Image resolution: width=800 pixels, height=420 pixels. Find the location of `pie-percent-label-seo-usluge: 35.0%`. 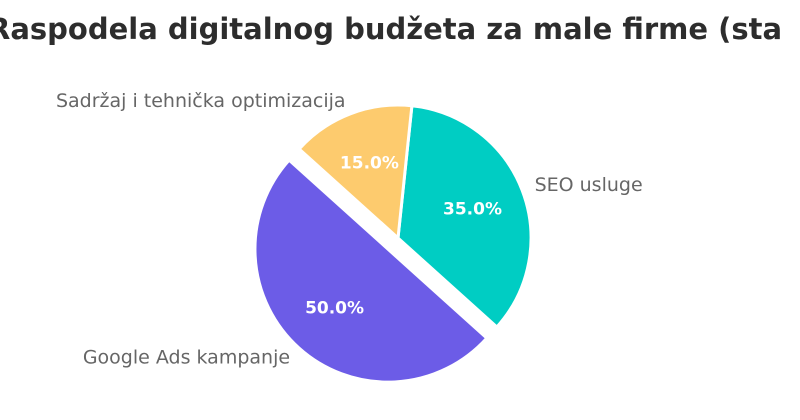

pie-percent-label-seo-usluge: 35.0% is located at coordinates (472, 209).